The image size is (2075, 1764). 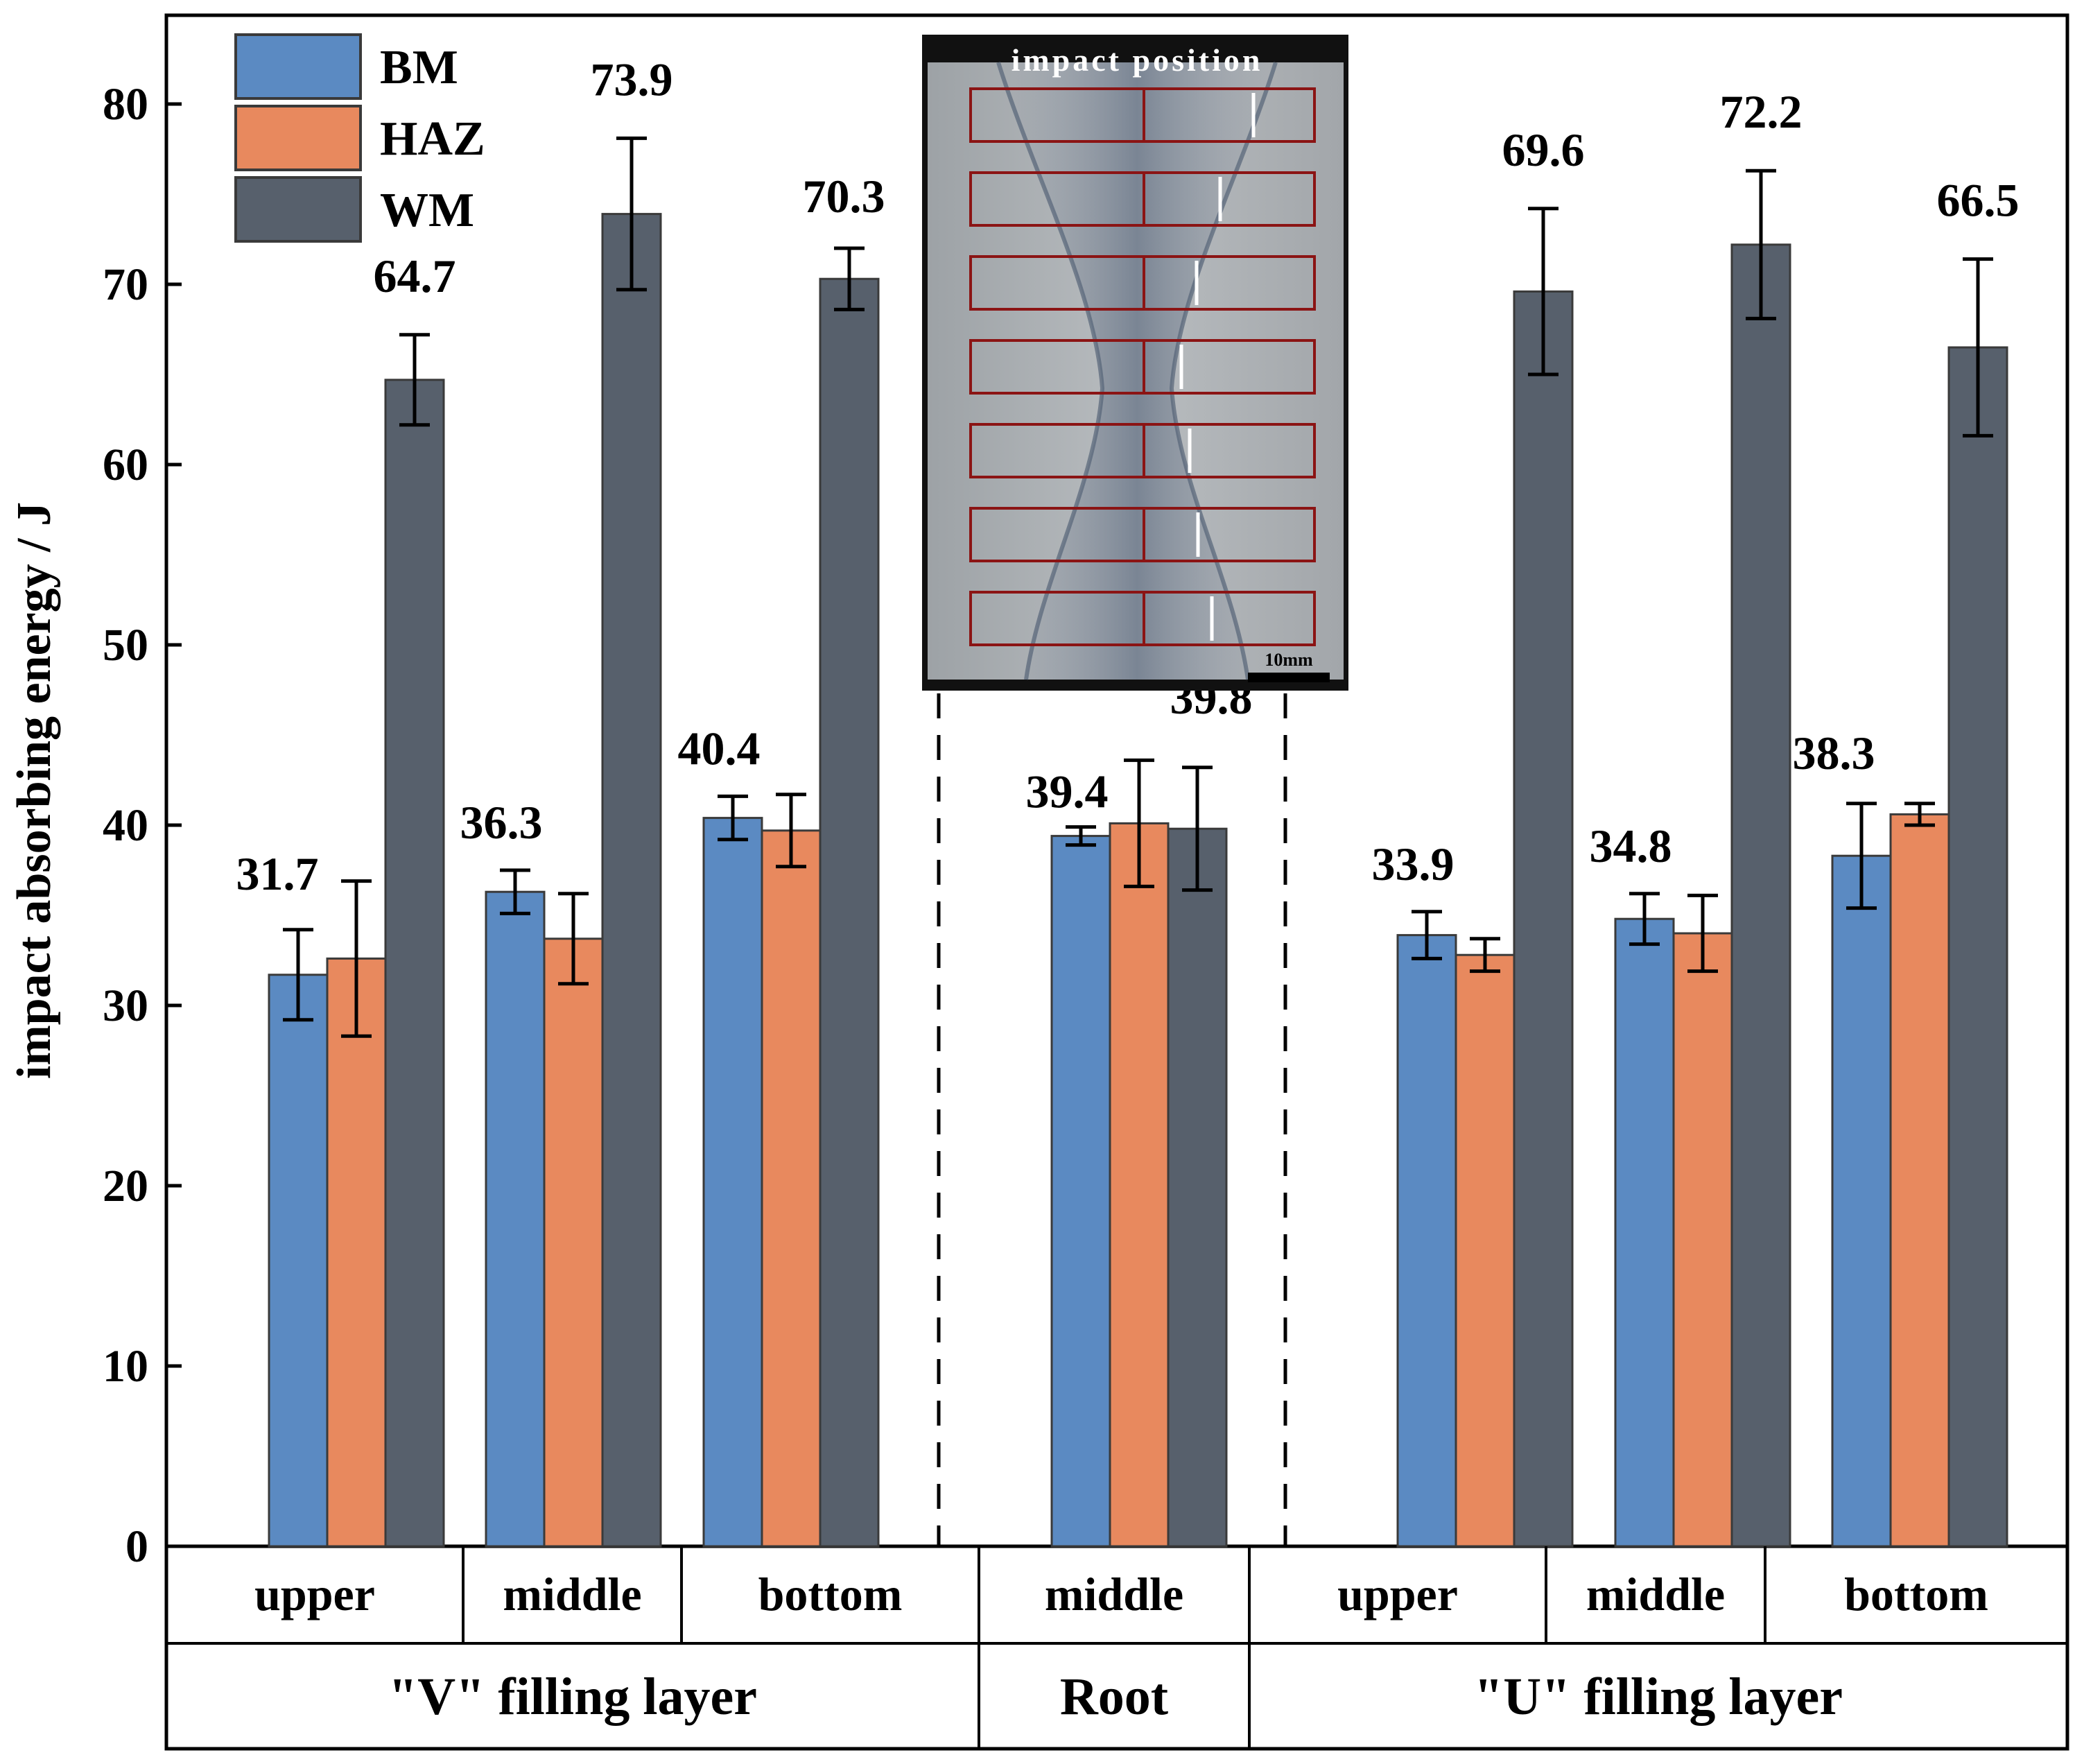 What do you see at coordinates (1289, 660) in the screenshot?
I see `inset-scale-label: 10mm` at bounding box center [1289, 660].